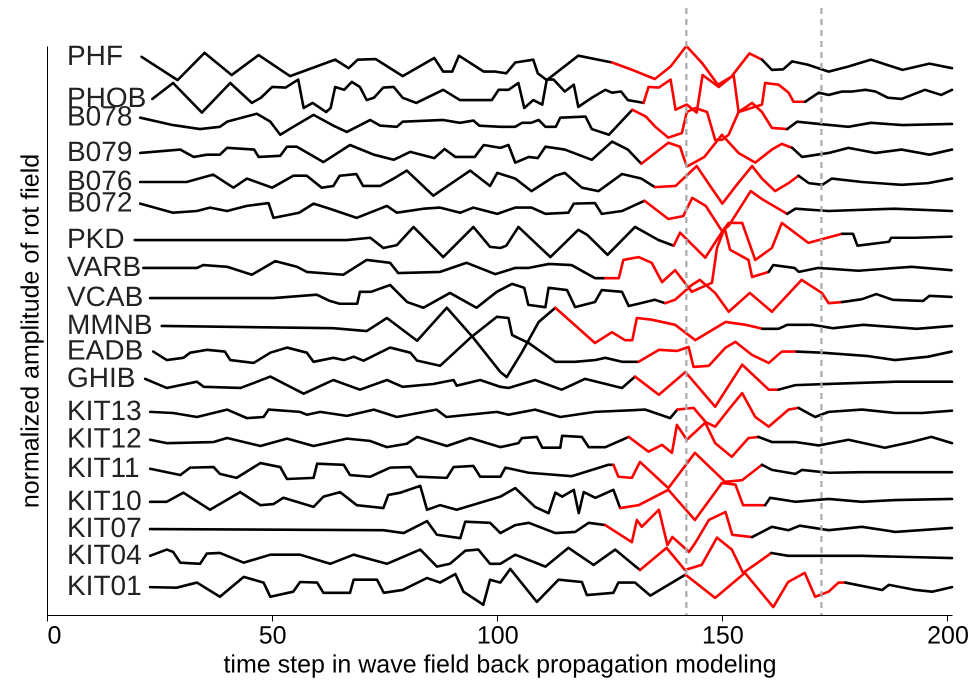 This screenshot has width=971, height=682. What do you see at coordinates (99, 151) in the screenshot?
I see `series-label: B079` at bounding box center [99, 151].